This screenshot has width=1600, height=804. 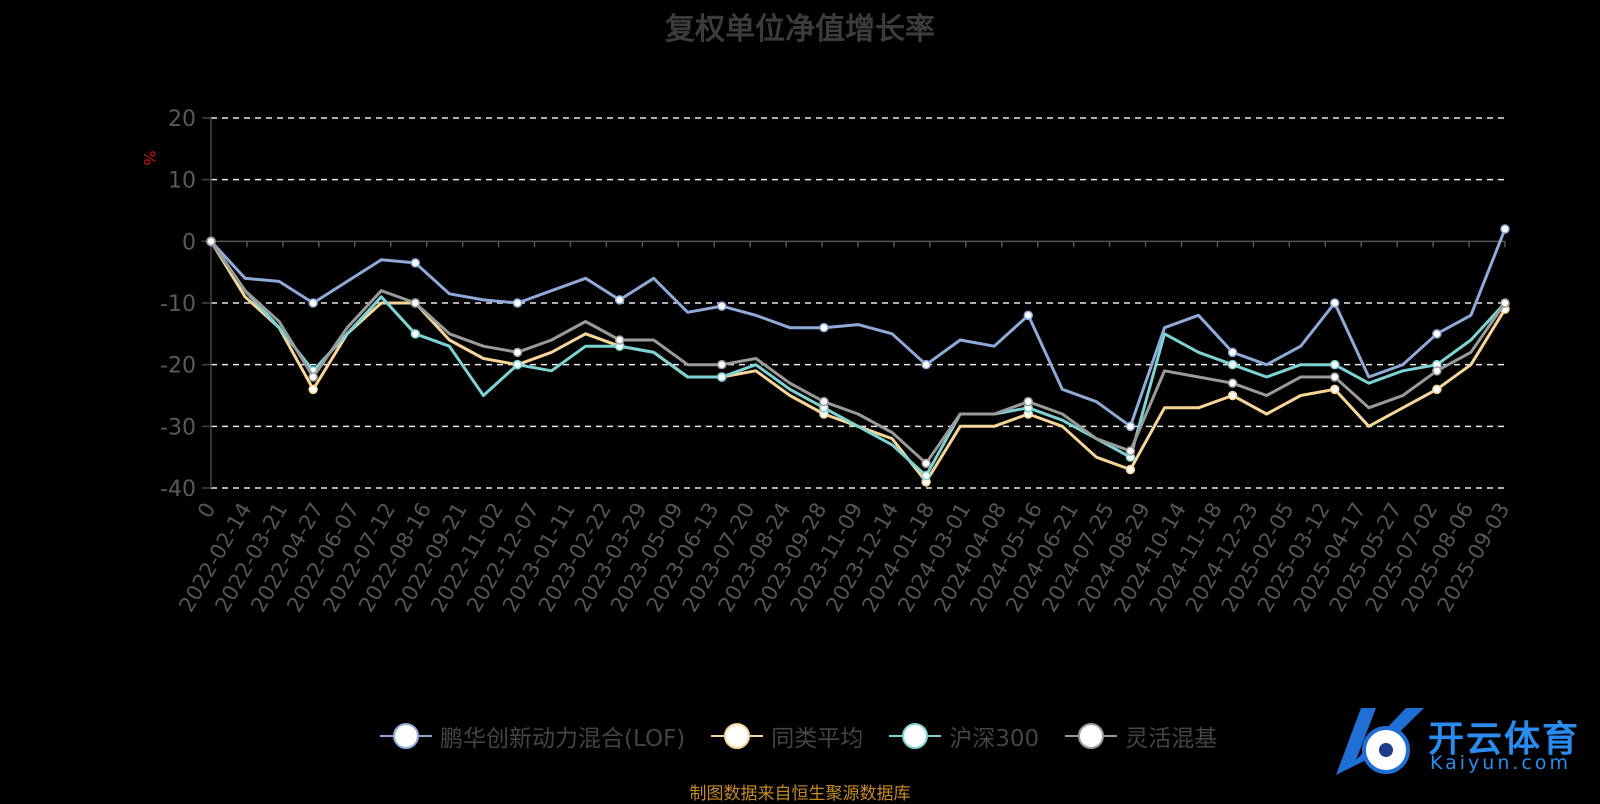 I want to click on data-source-note: 制图数据来自恒生聚源数据库, so click(x=800, y=794).